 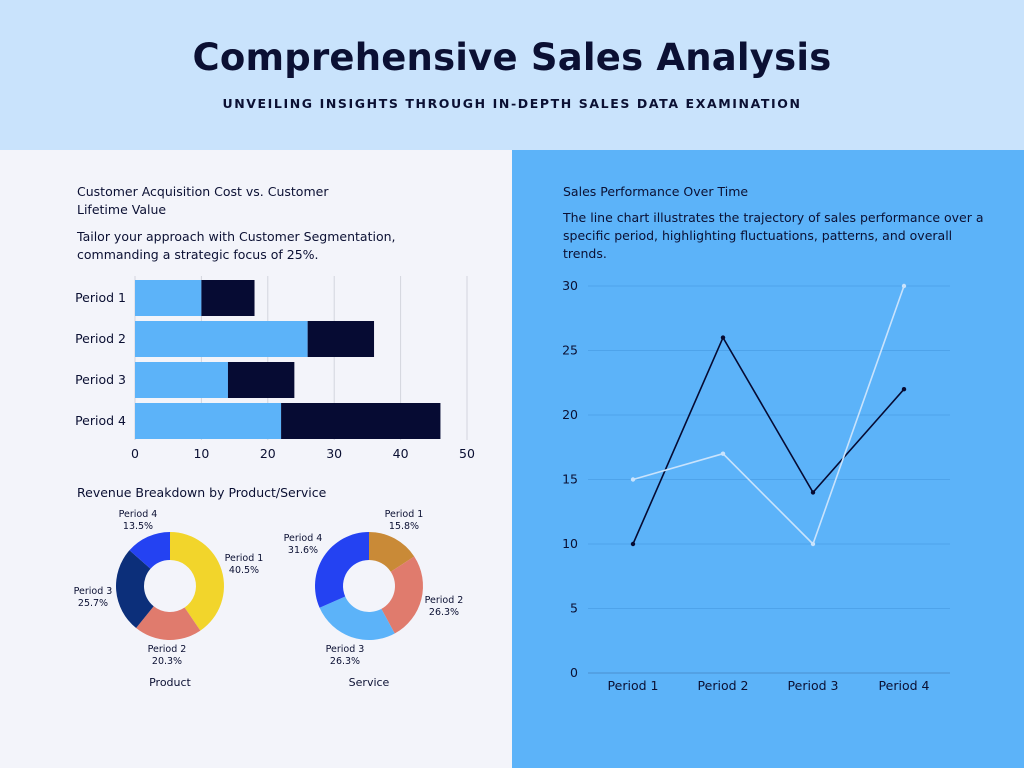 I want to click on y-tick-label: 10, so click(x=570, y=543).